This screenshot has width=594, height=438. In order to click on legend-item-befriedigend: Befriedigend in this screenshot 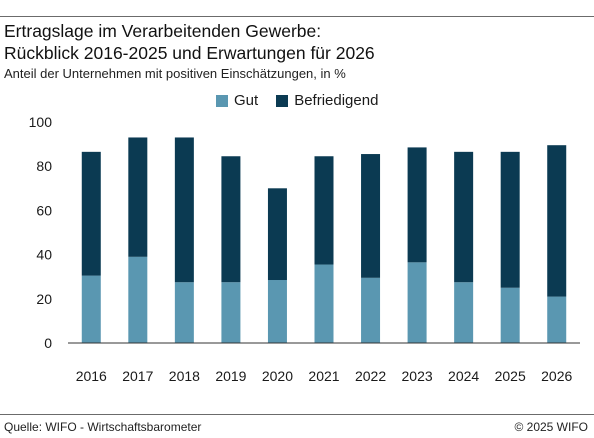, I will do `click(327, 100)`.